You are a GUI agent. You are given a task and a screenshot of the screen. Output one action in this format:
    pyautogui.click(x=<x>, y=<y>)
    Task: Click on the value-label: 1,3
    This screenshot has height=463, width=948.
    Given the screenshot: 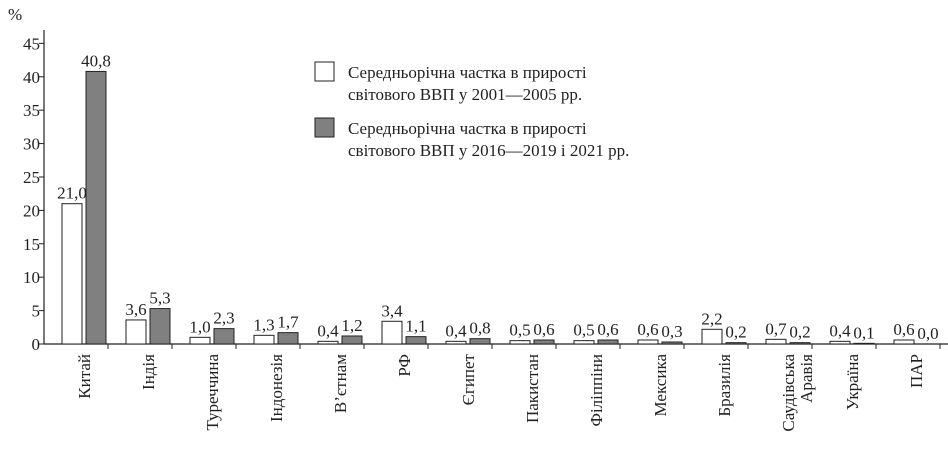 What is the action you would take?
    pyautogui.click(x=263, y=324)
    